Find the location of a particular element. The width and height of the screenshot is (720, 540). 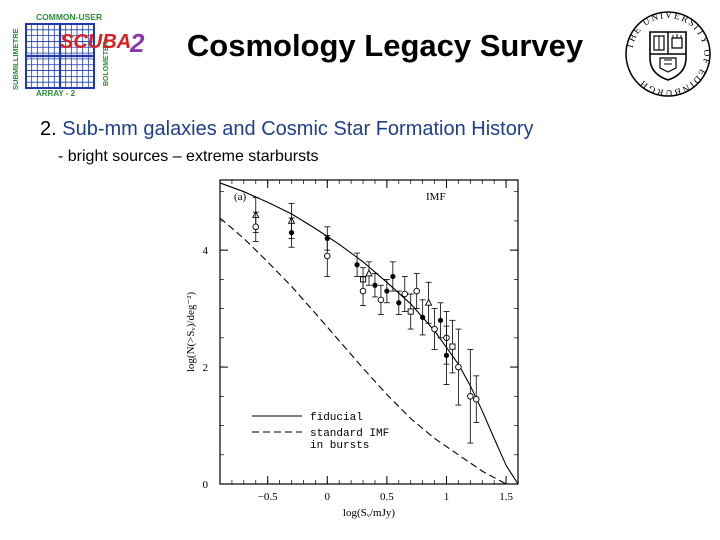

corner-label: IMF is located at coordinates (436, 197).